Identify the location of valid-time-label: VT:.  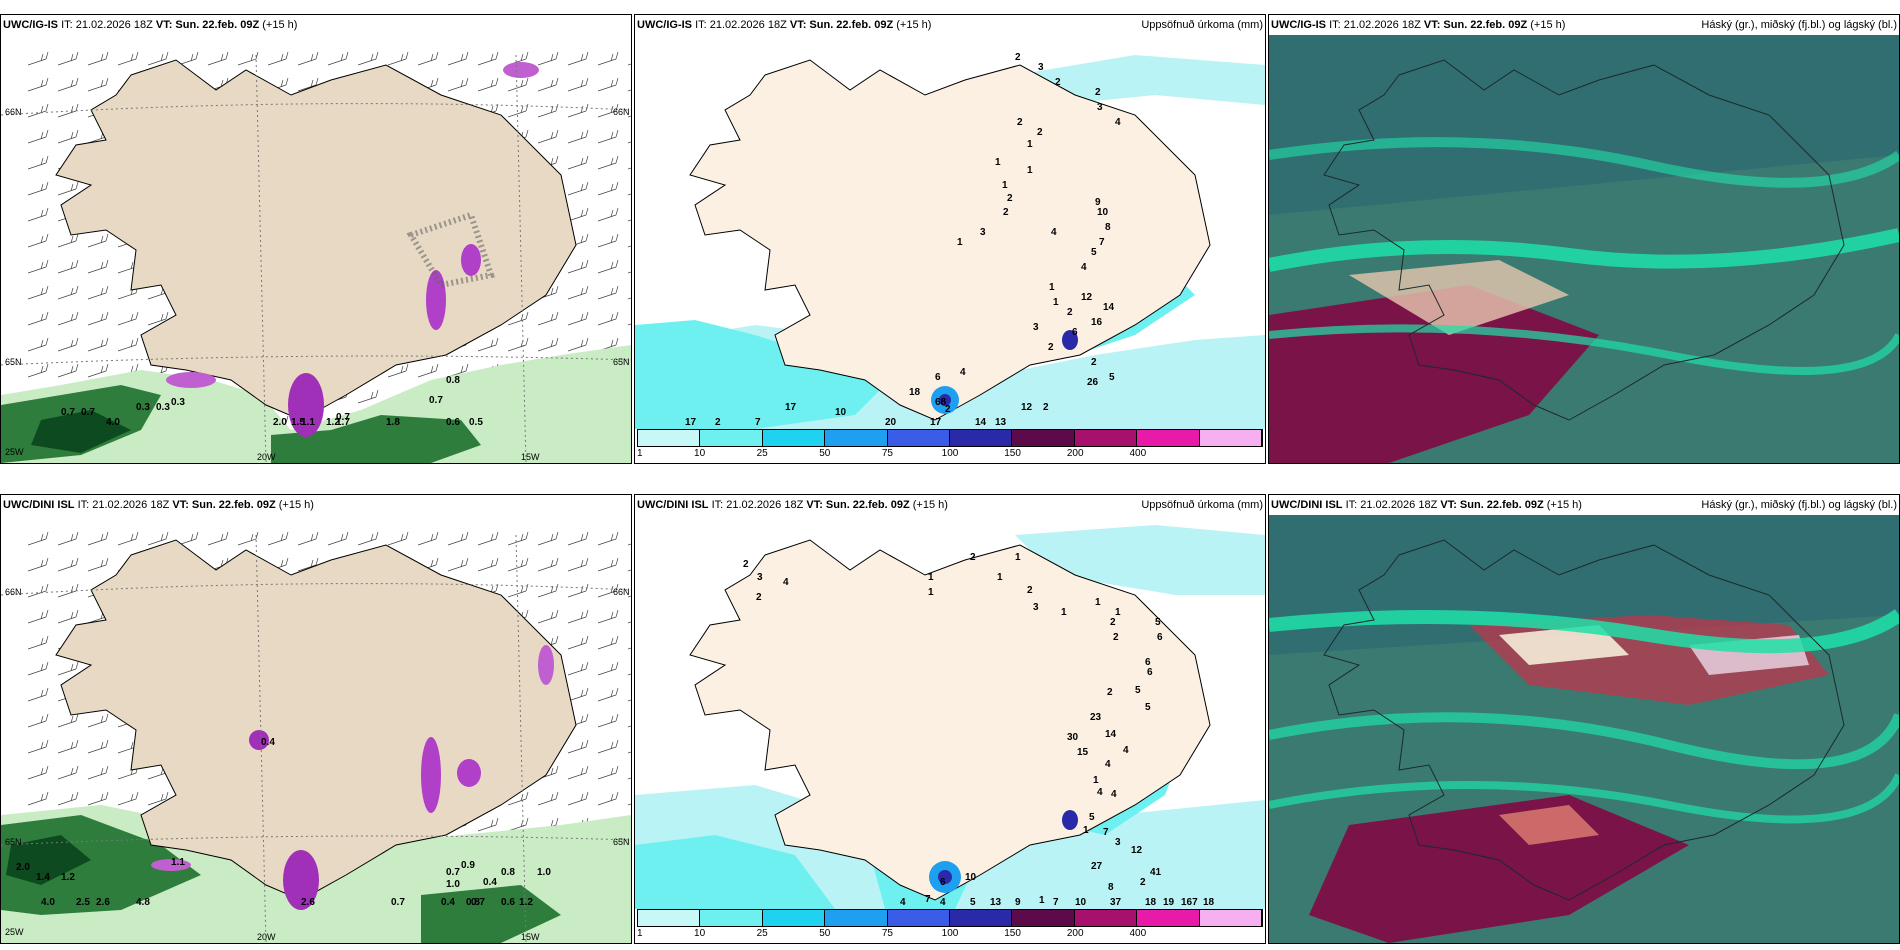
(180, 505).